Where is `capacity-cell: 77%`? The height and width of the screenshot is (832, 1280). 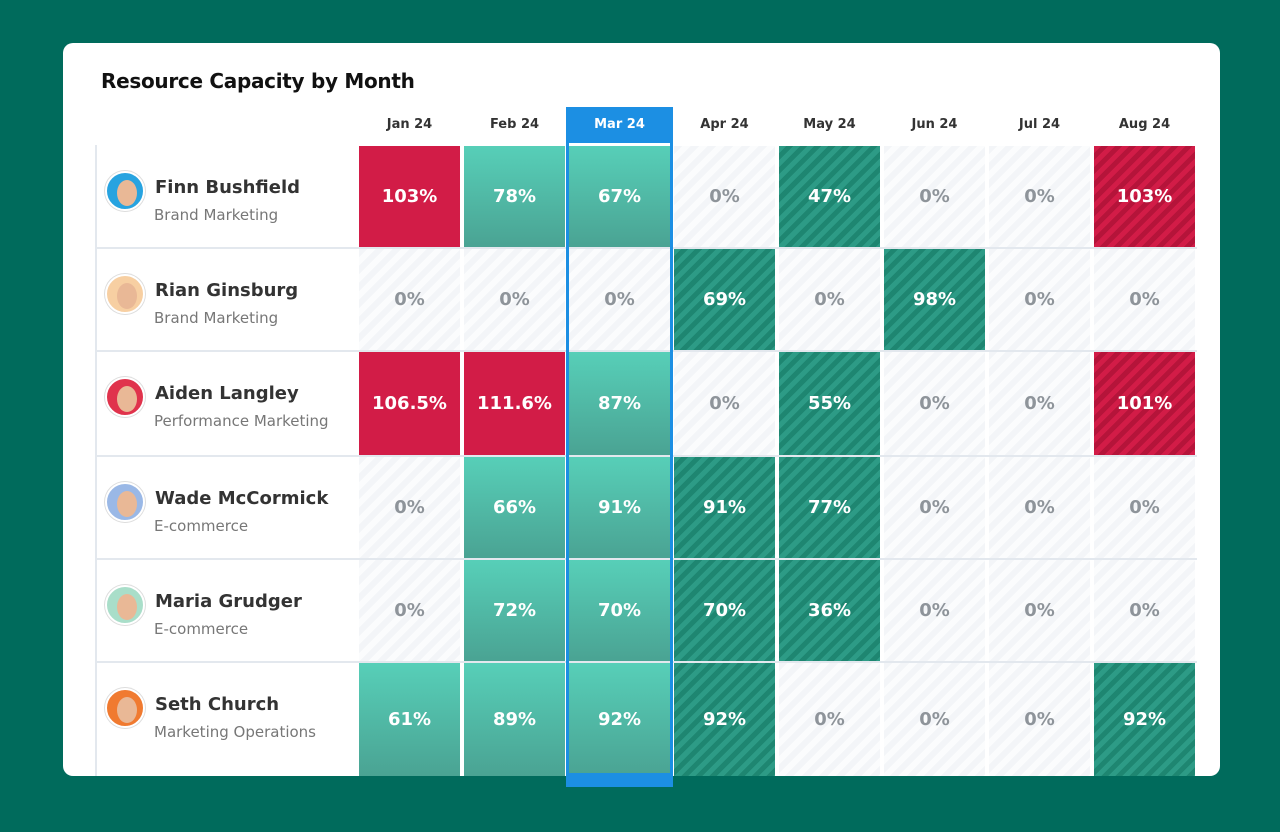
capacity-cell: 77% is located at coordinates (829, 507).